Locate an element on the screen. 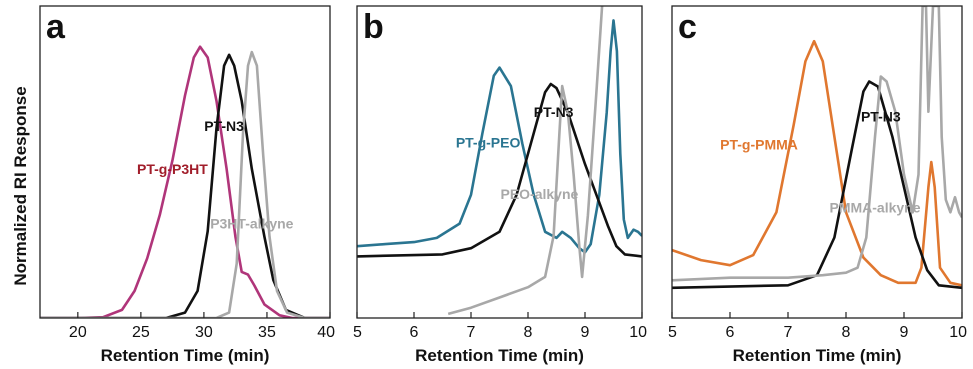  y-axis-label: Normalized RI Response is located at coordinates (20, 185).